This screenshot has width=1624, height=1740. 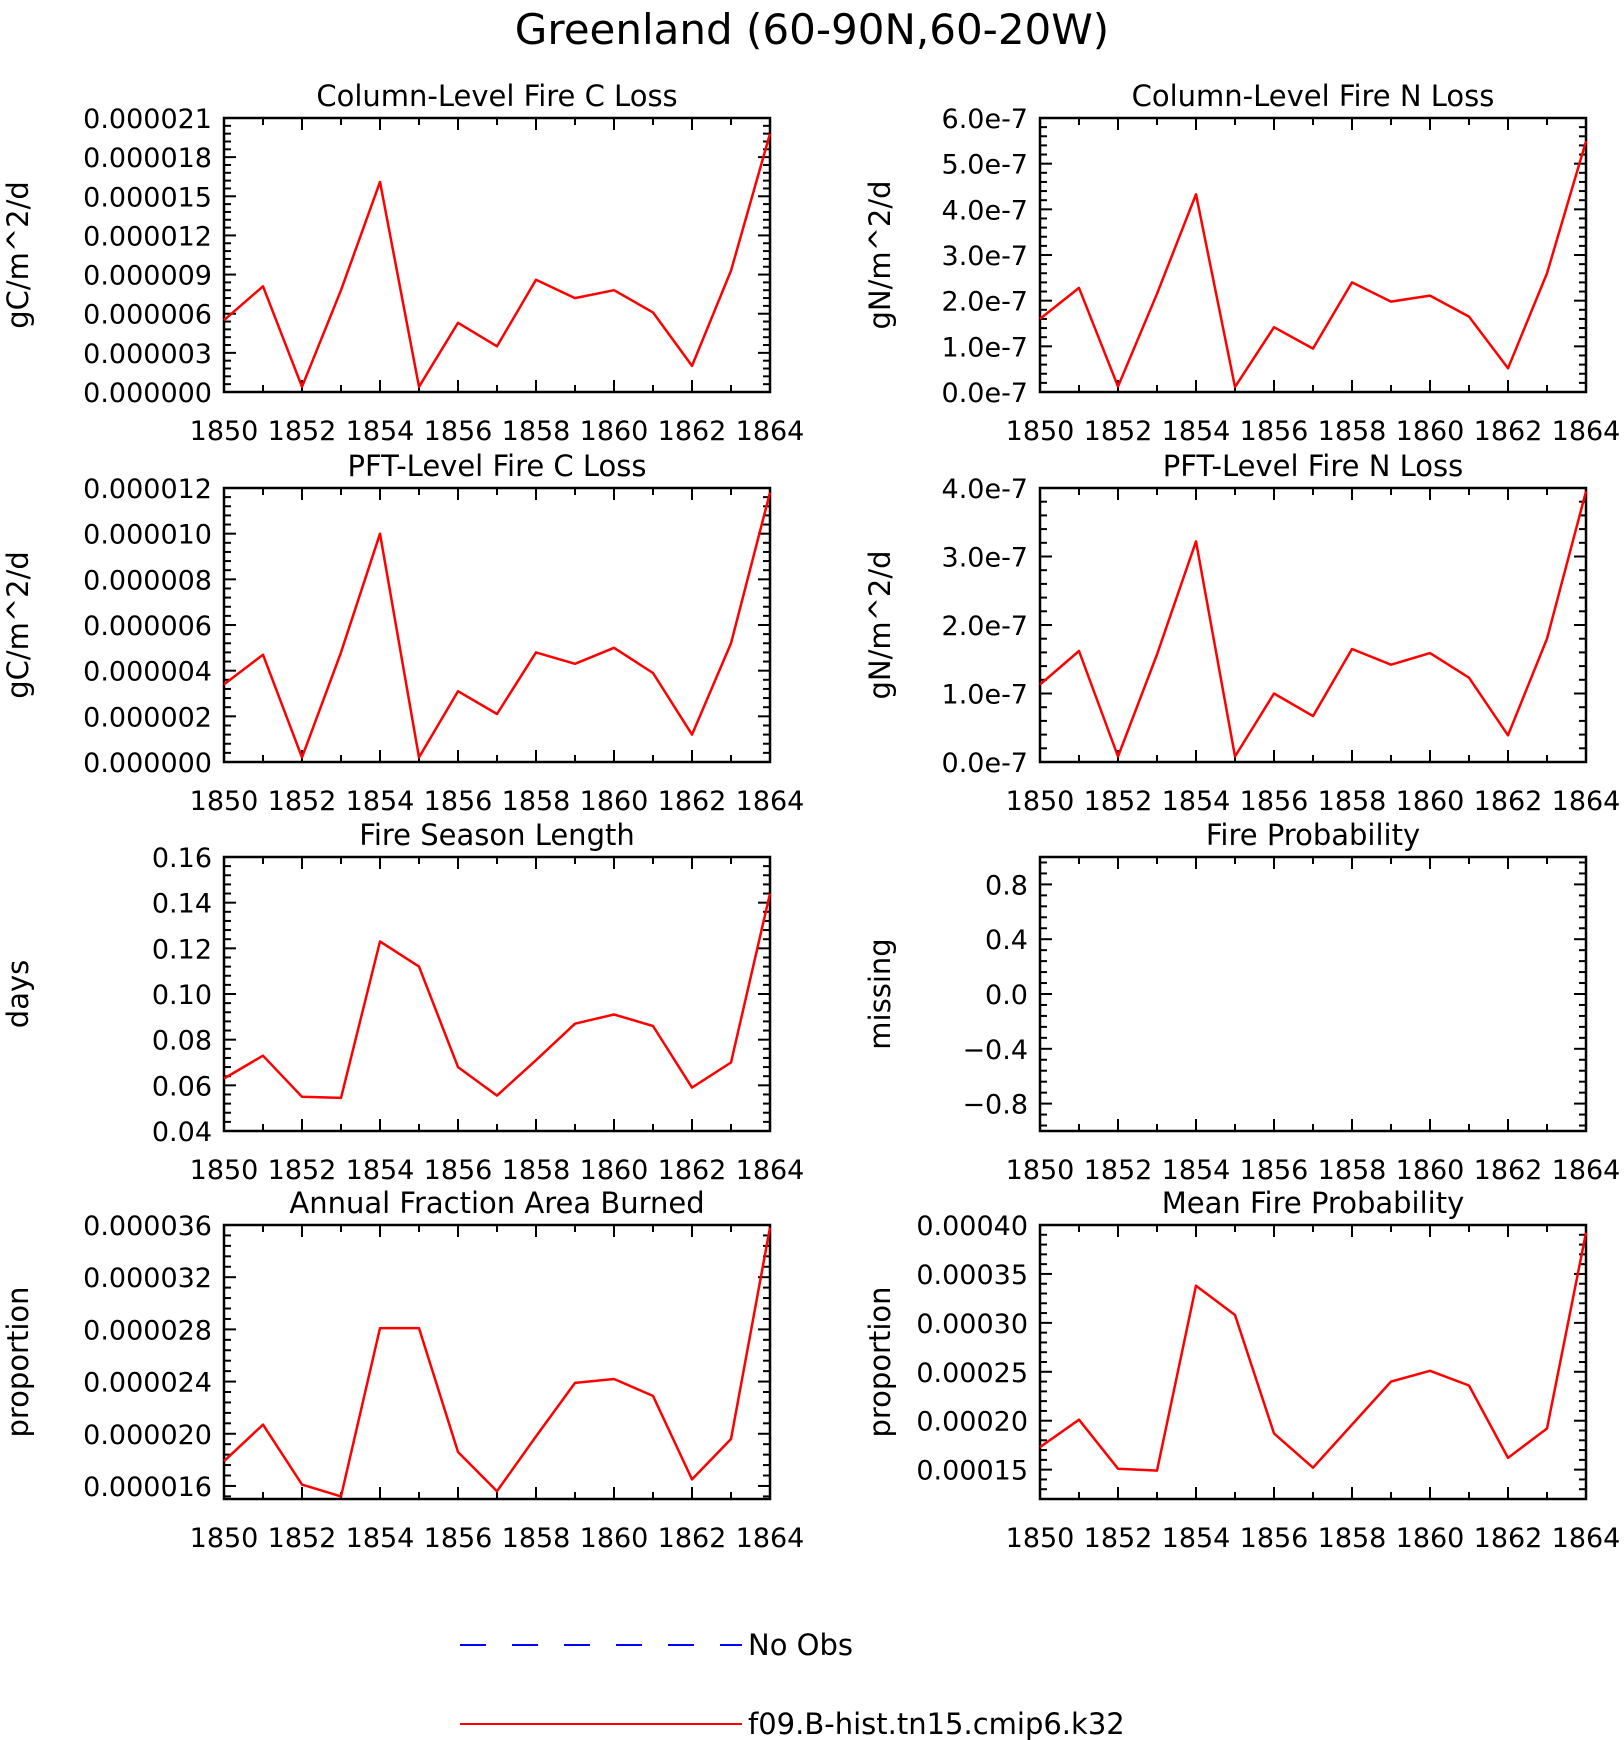 I want to click on y-tick-label: 0.06, so click(x=182, y=1086).